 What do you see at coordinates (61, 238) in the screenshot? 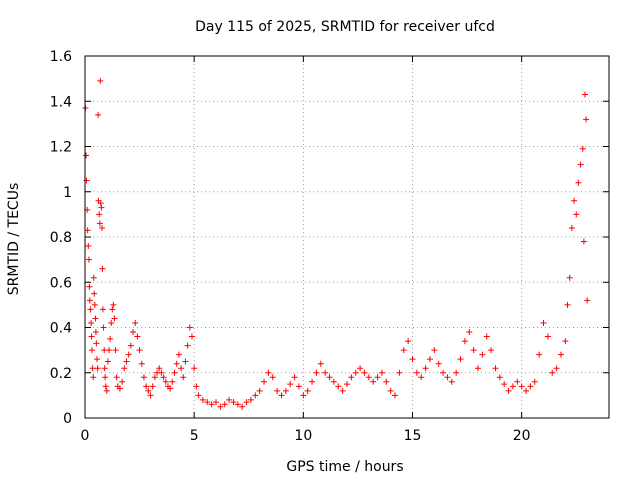
I see `y-tick-label: 0.8` at bounding box center [61, 238].